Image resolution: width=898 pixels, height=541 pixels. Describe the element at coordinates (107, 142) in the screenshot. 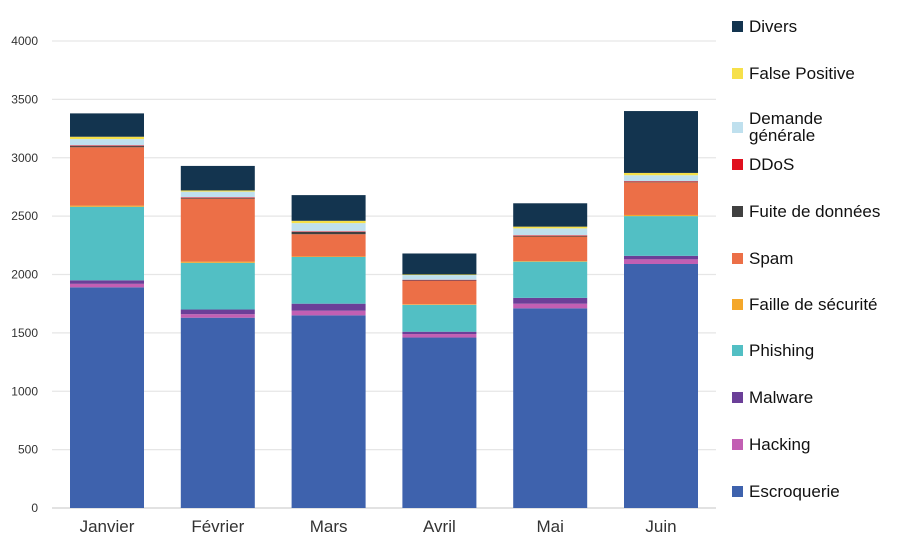

I see `bar-segment-demande-g-n-rale-janvier` at that location.